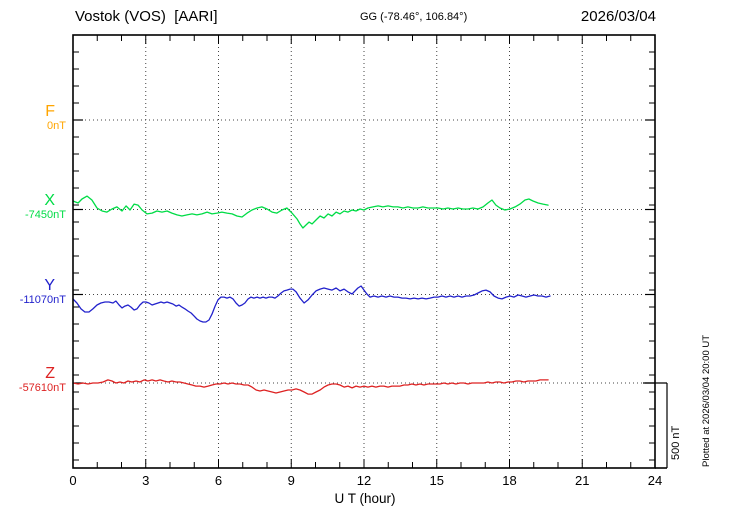  I want to click on component-letter-F: F, so click(50, 111).